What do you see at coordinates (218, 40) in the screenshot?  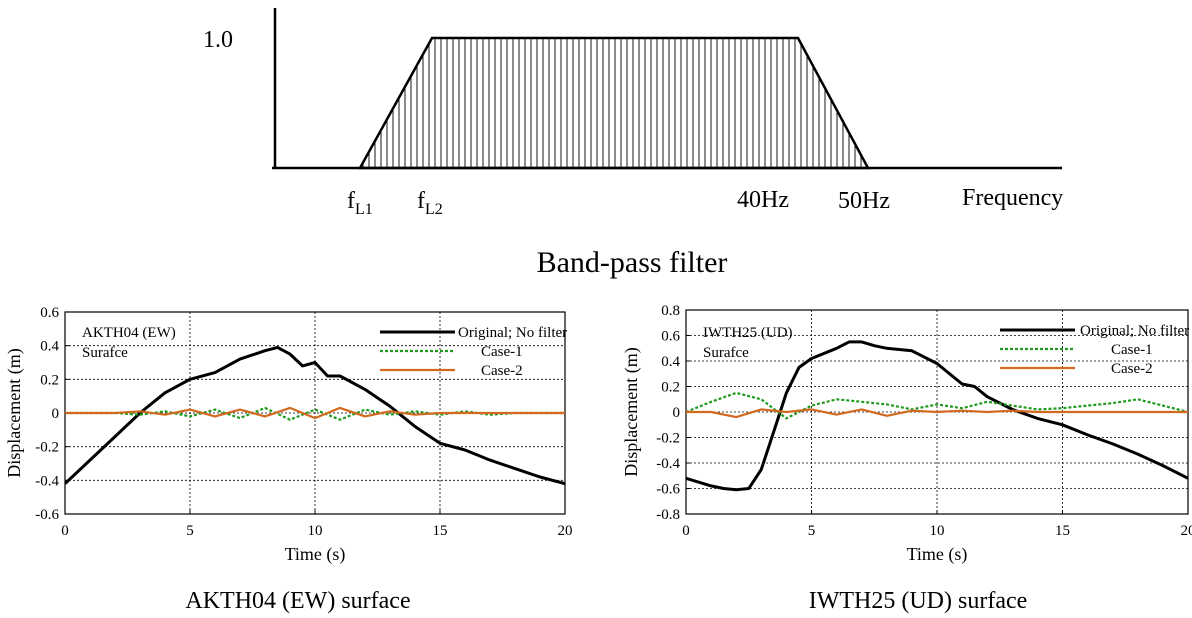 I see `filter-y-value-label: 1.0` at bounding box center [218, 40].